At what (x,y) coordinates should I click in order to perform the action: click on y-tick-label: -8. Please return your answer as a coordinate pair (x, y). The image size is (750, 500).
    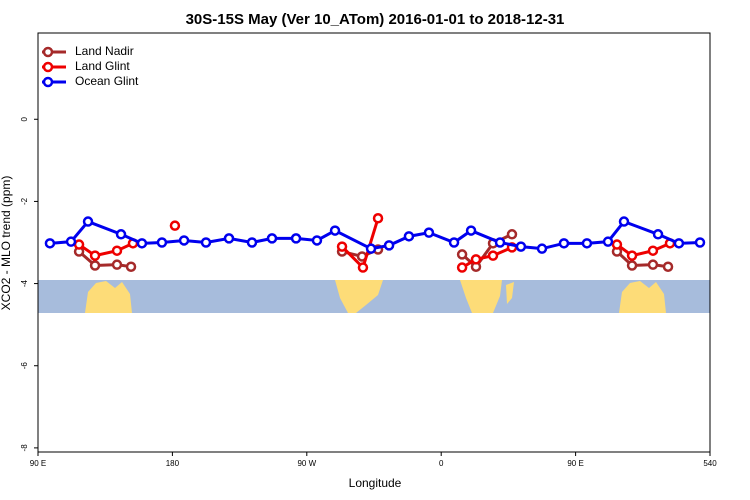
    Looking at the image, I should click on (24, 448).